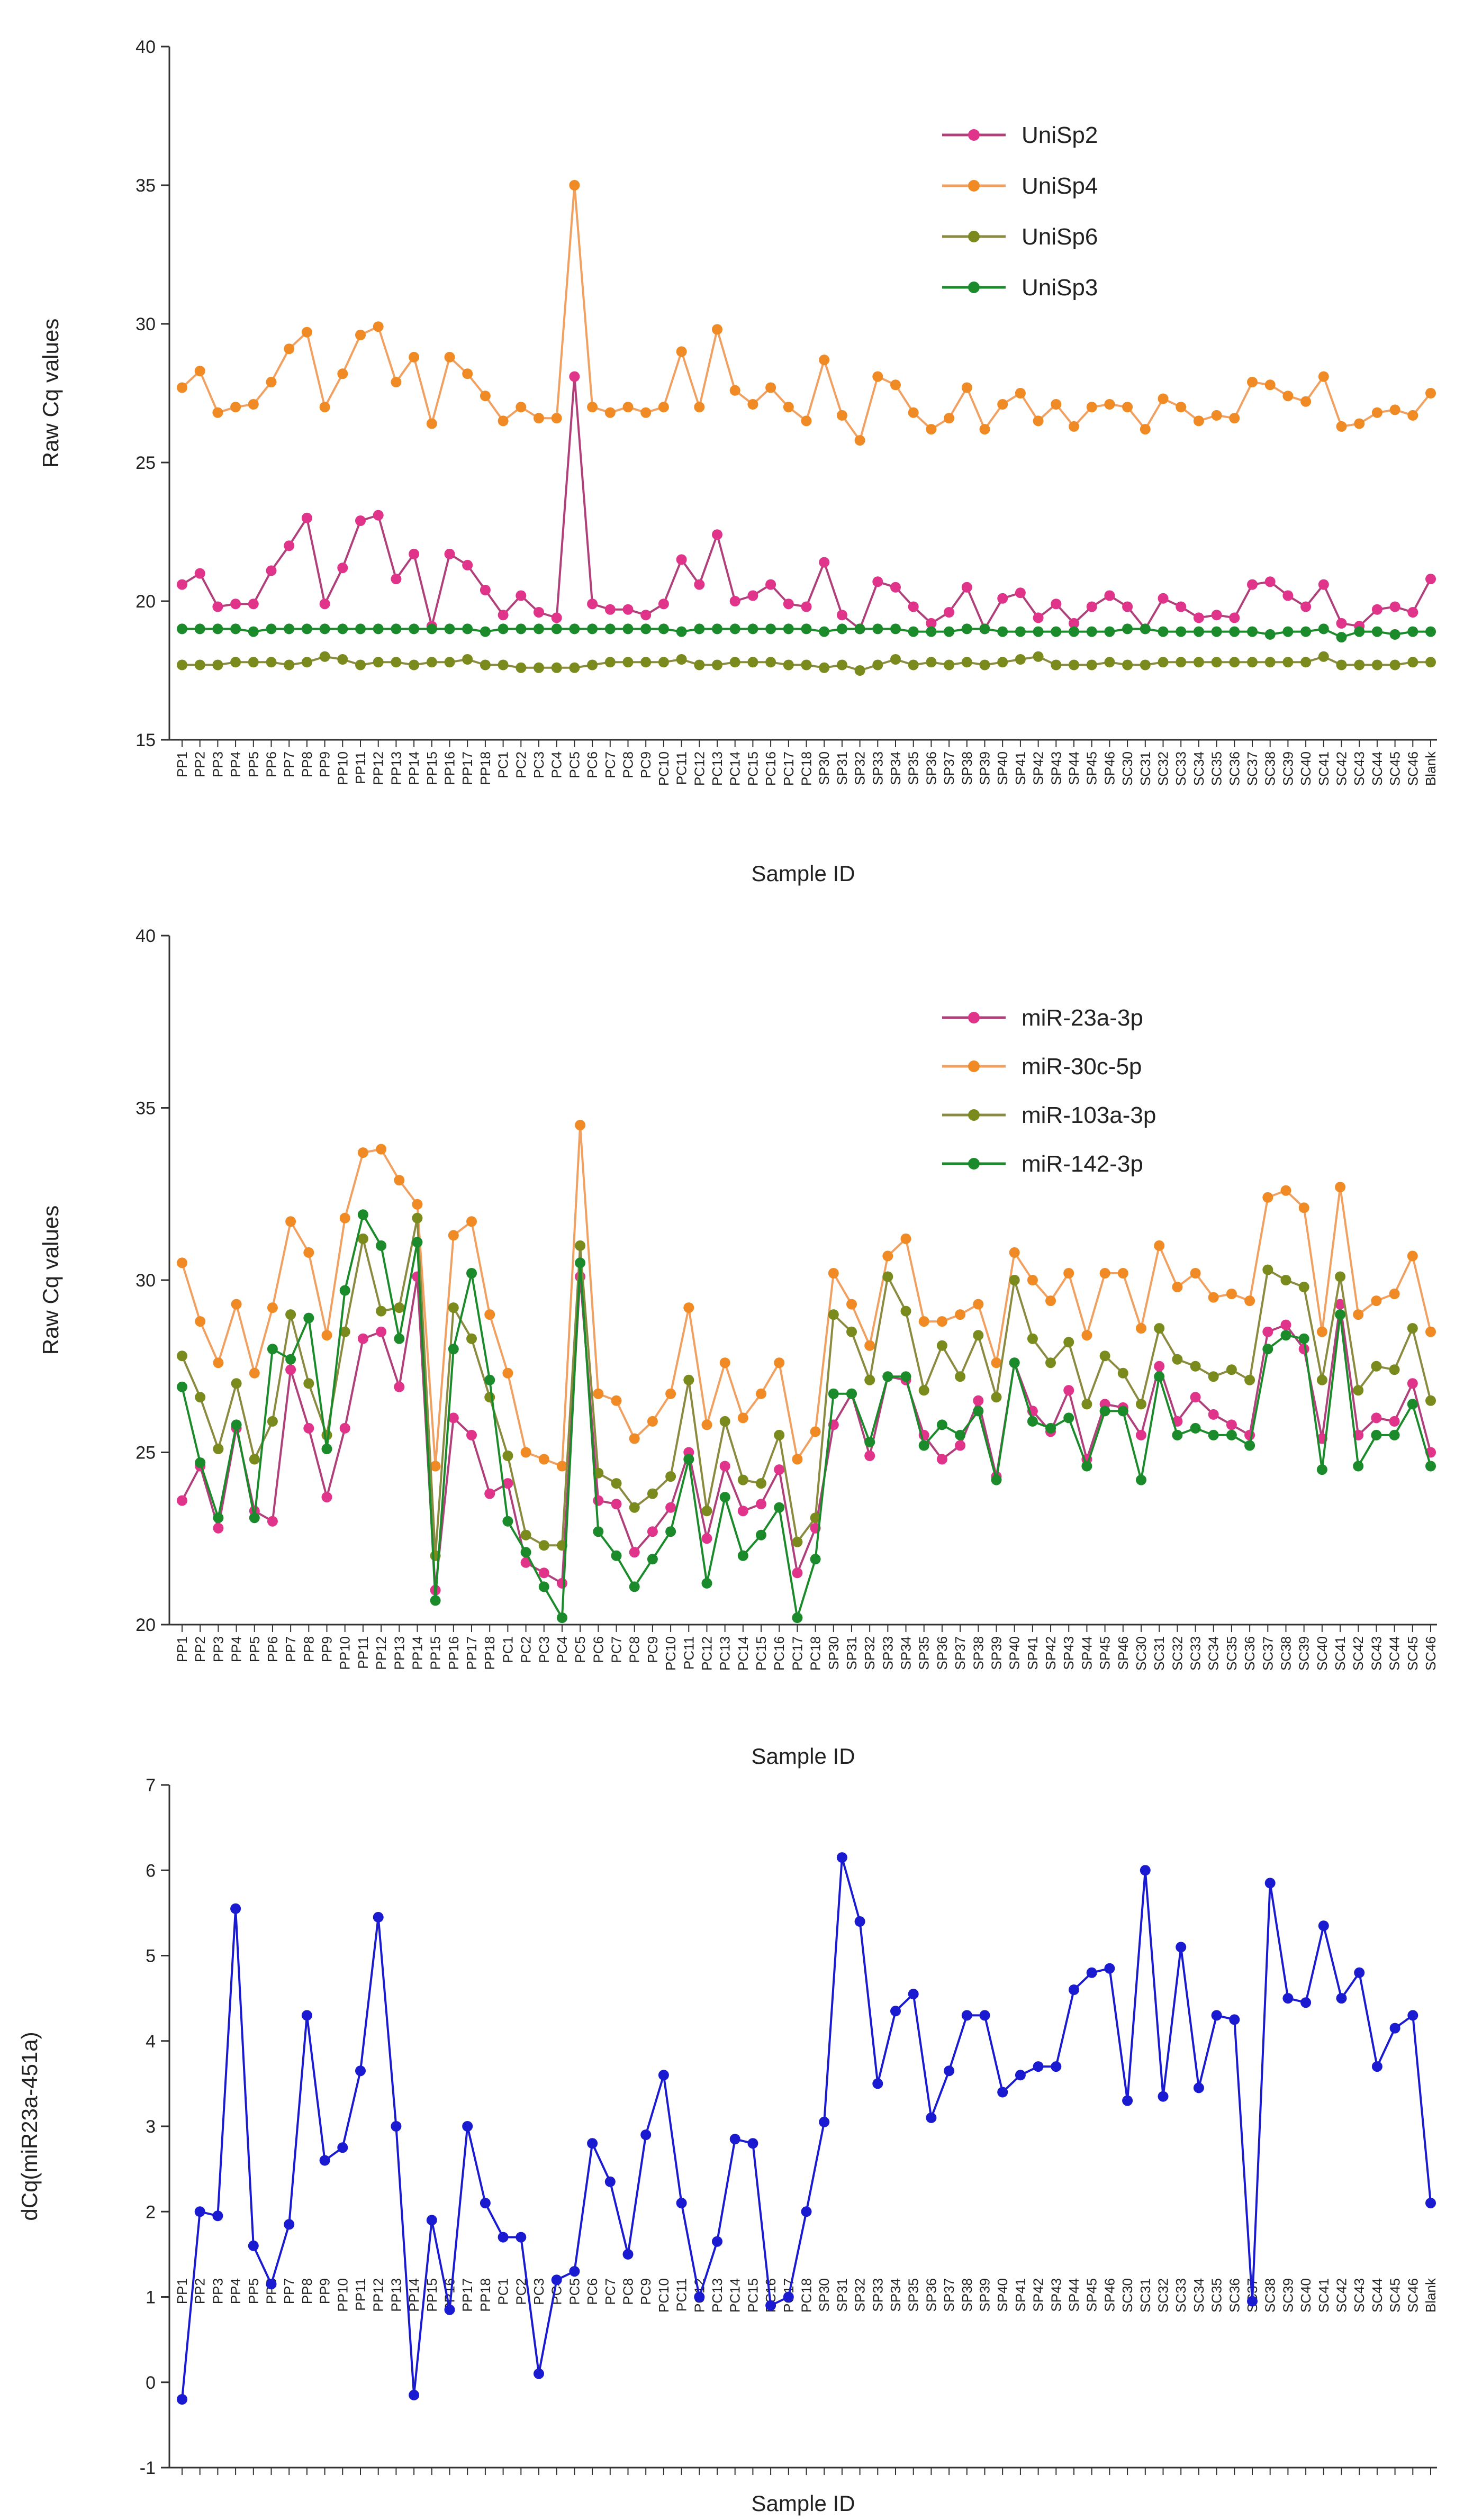  What do you see at coordinates (807, 2211) in the screenshot?
I see `data-point-dcq-mir23a-451a-pc18` at bounding box center [807, 2211].